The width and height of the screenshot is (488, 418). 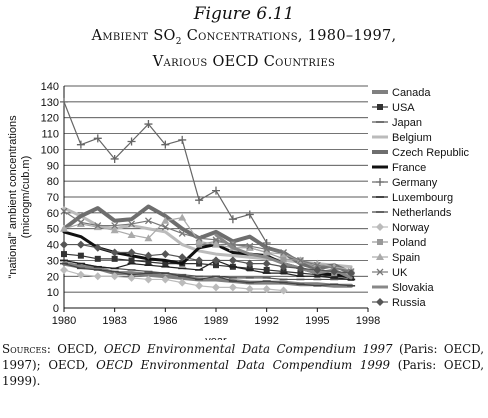 I want to click on legend-label-norway: Norway, so click(x=411, y=228).